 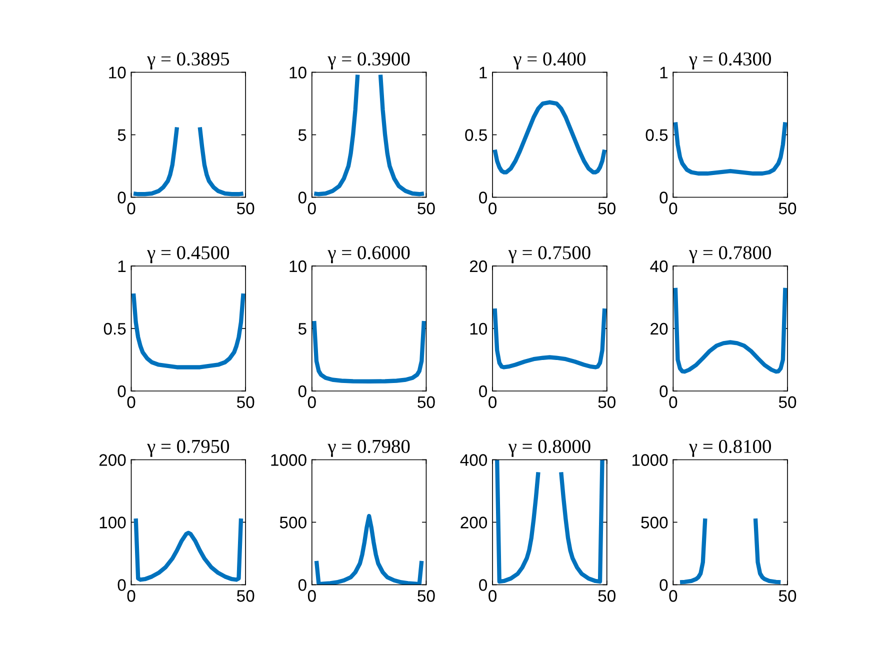 I want to click on chart-title: γ = 0.3895, so click(x=188, y=61).